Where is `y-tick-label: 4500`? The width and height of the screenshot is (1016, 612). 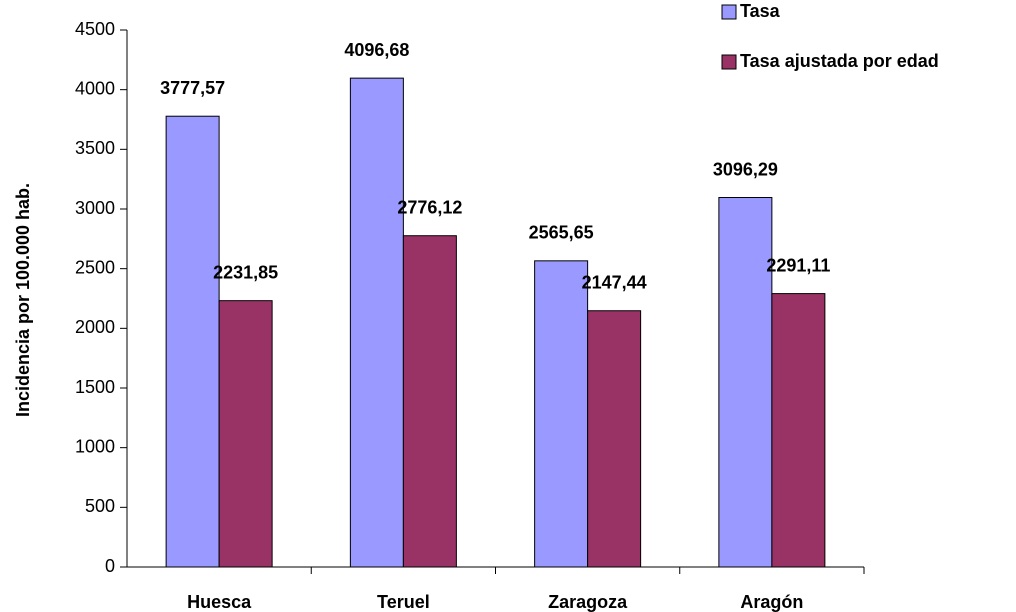
y-tick-label: 4500 is located at coordinates (95, 29).